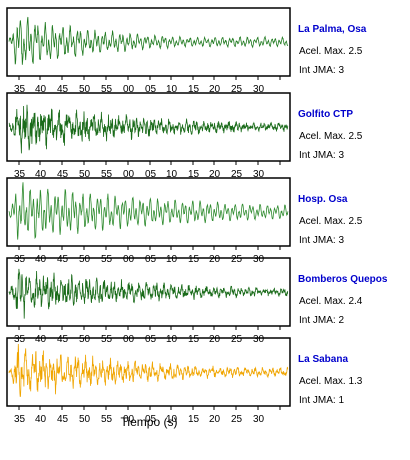 The width and height of the screenshot is (410, 460). What do you see at coordinates (322, 400) in the screenshot?
I see `jma-intensity: Int JMA: 1` at bounding box center [322, 400].